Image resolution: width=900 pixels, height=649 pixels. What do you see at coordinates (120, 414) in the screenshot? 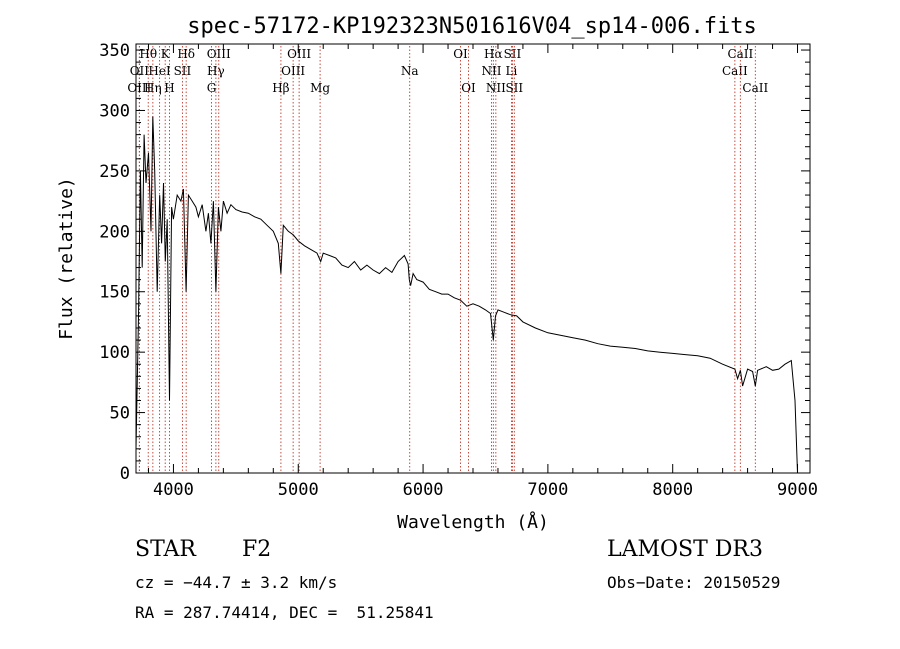
I see `y-tick-label-50: 50` at bounding box center [120, 414].